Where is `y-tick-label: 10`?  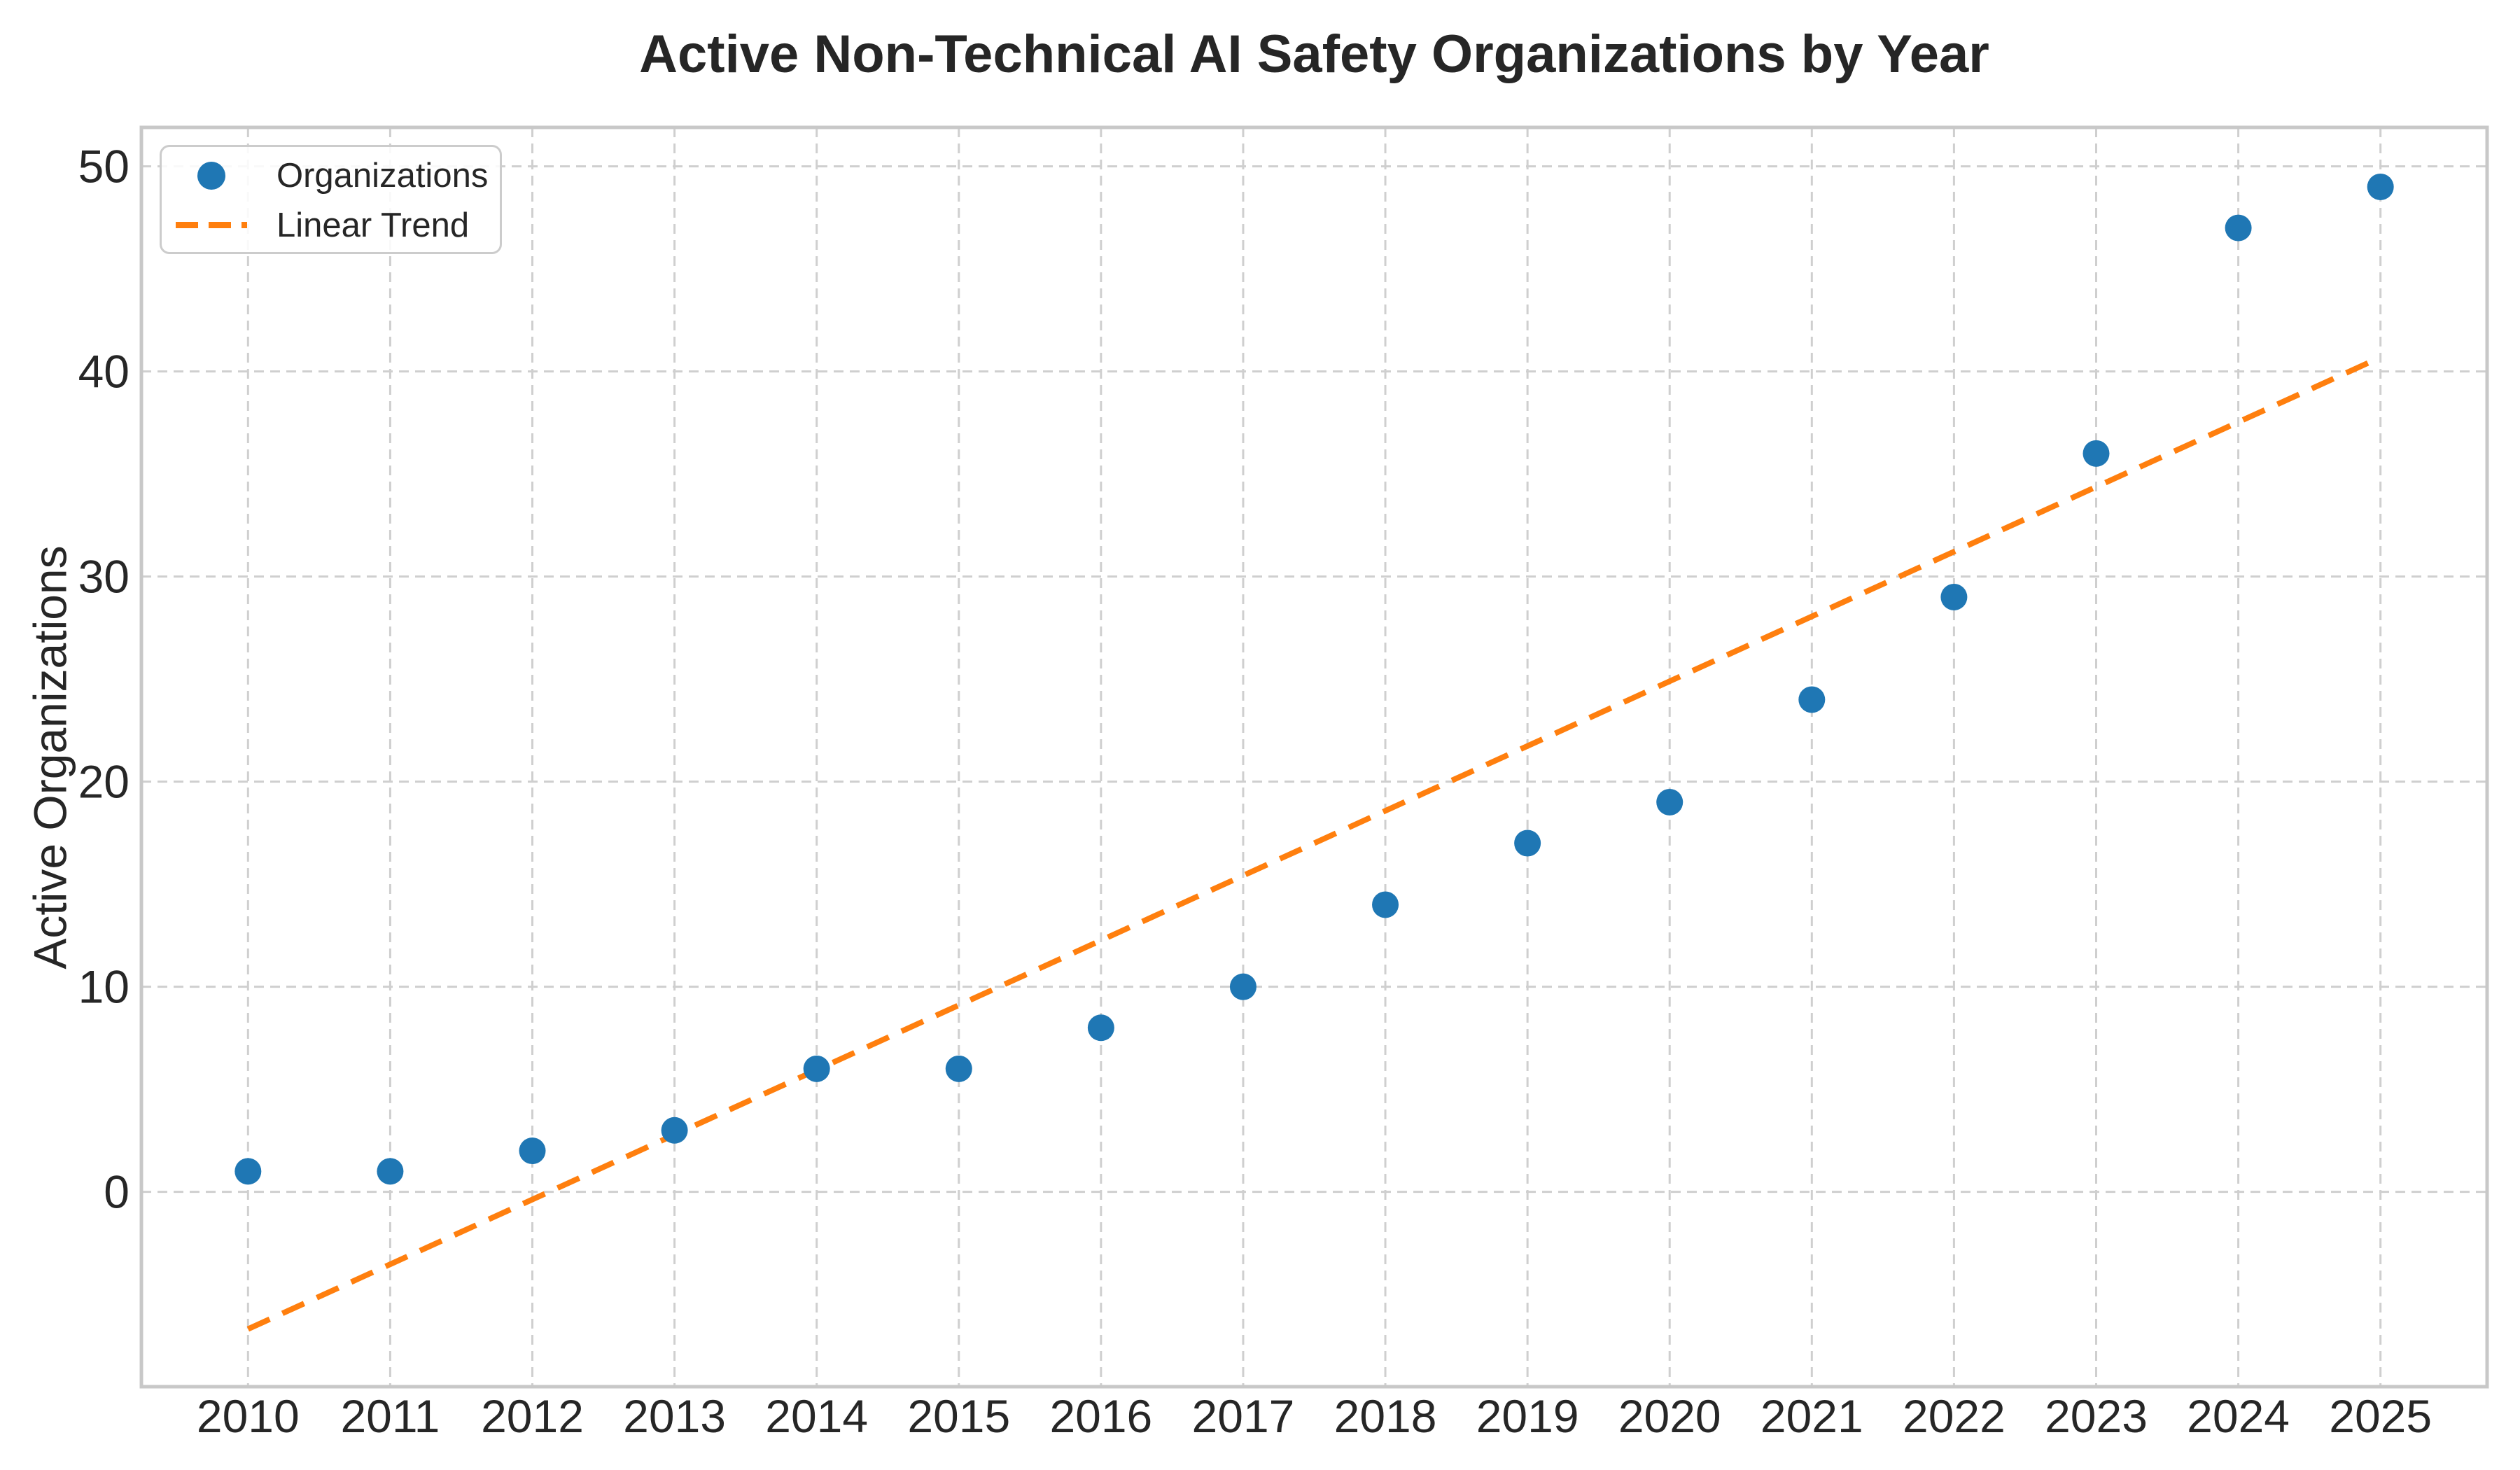 y-tick-label: 10 is located at coordinates (104, 987).